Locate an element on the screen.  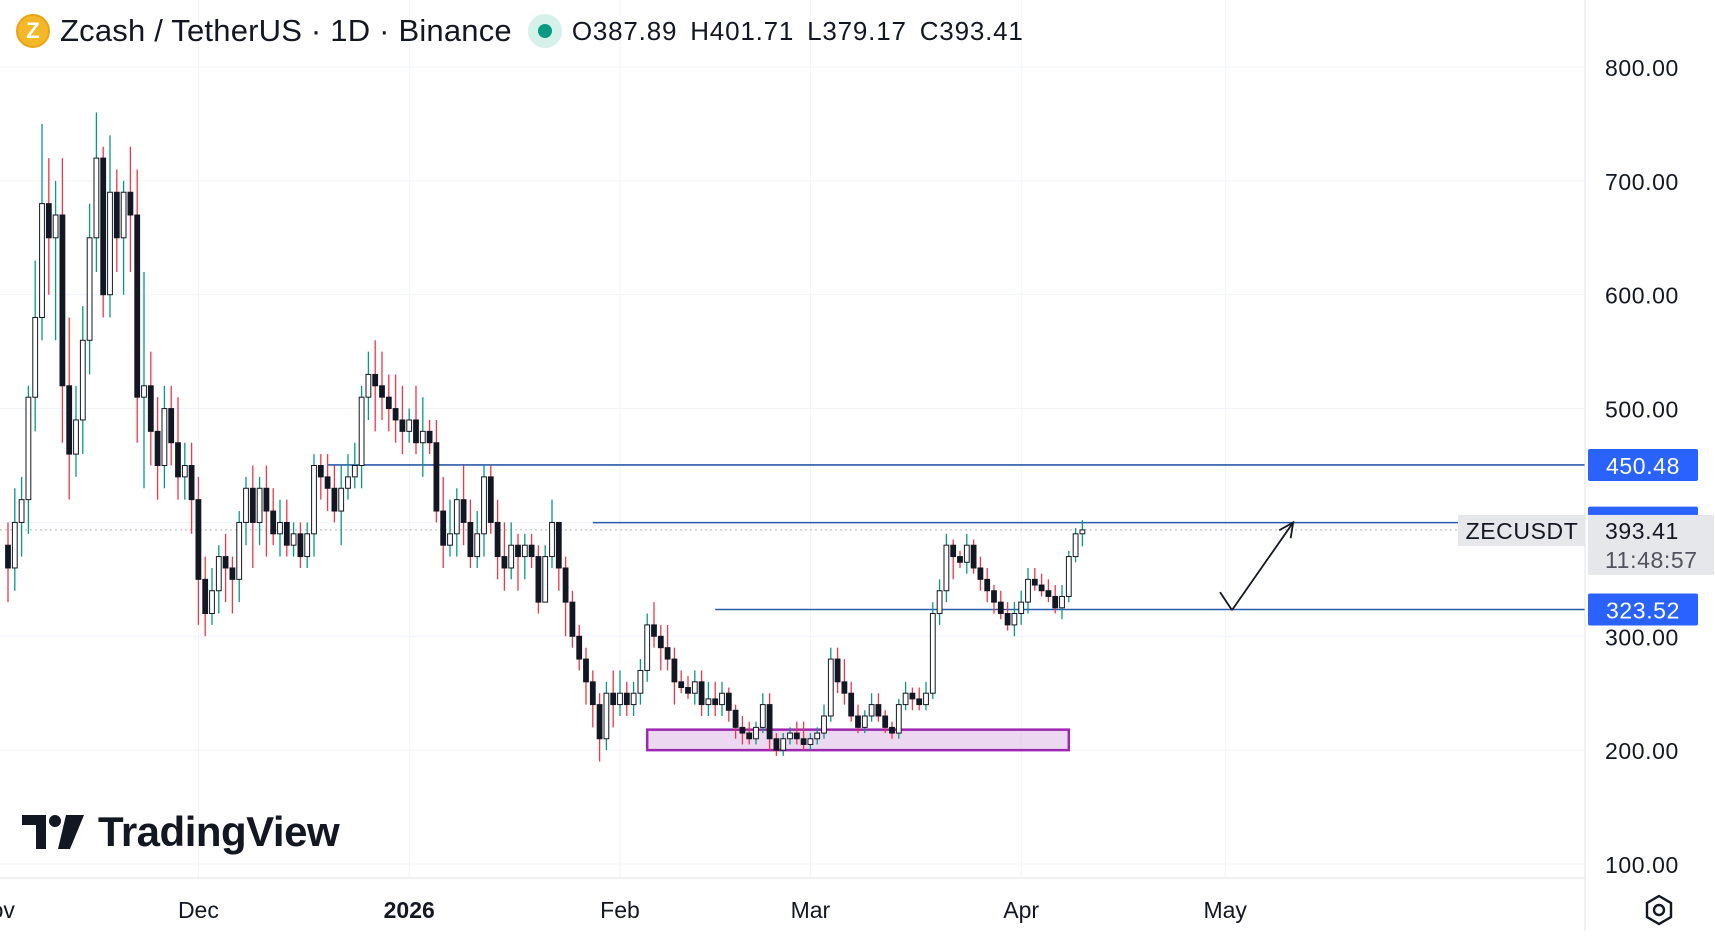
ohlc-high: H401.71 is located at coordinates (742, 30).